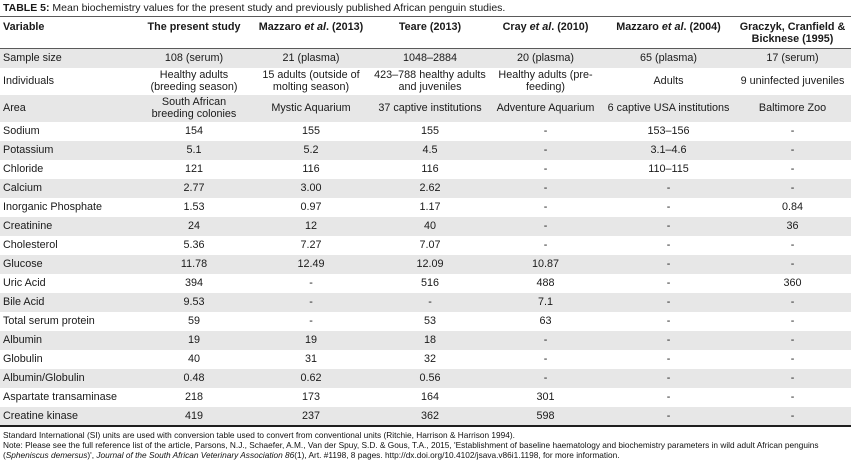 The height and width of the screenshot is (474, 851). Describe the element at coordinates (311, 188) in the screenshot. I see `value-cell: 3.00` at that location.